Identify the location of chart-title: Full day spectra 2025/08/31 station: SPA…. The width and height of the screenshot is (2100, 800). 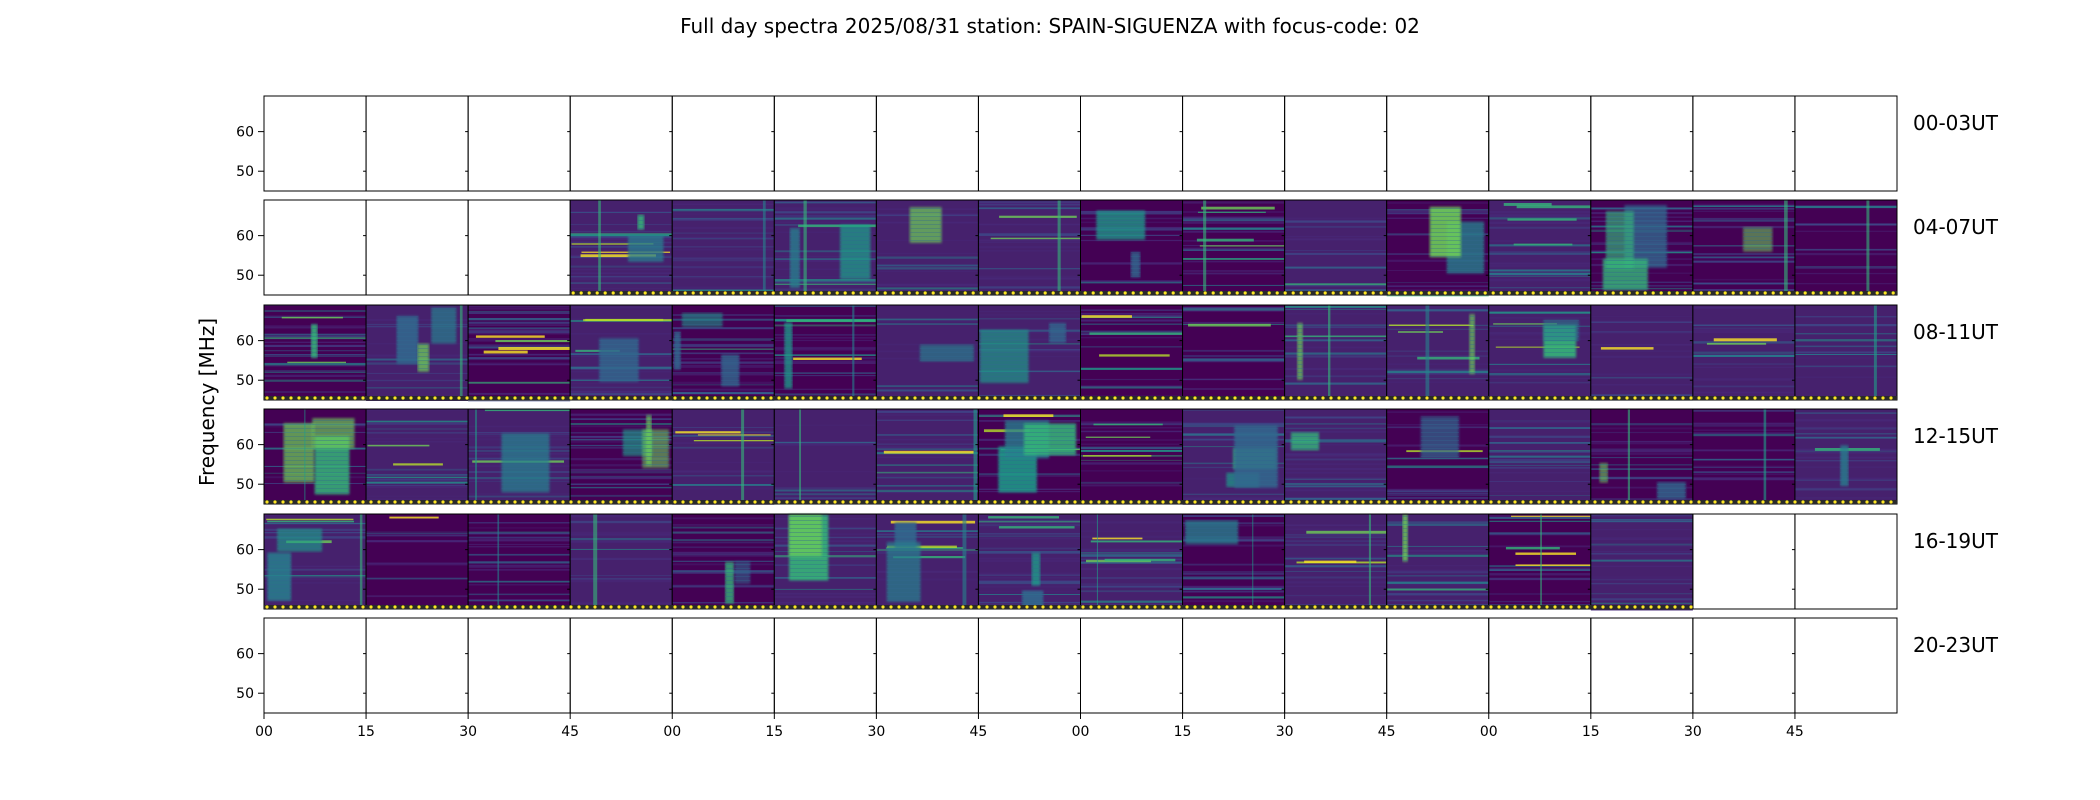
(1050, 26).